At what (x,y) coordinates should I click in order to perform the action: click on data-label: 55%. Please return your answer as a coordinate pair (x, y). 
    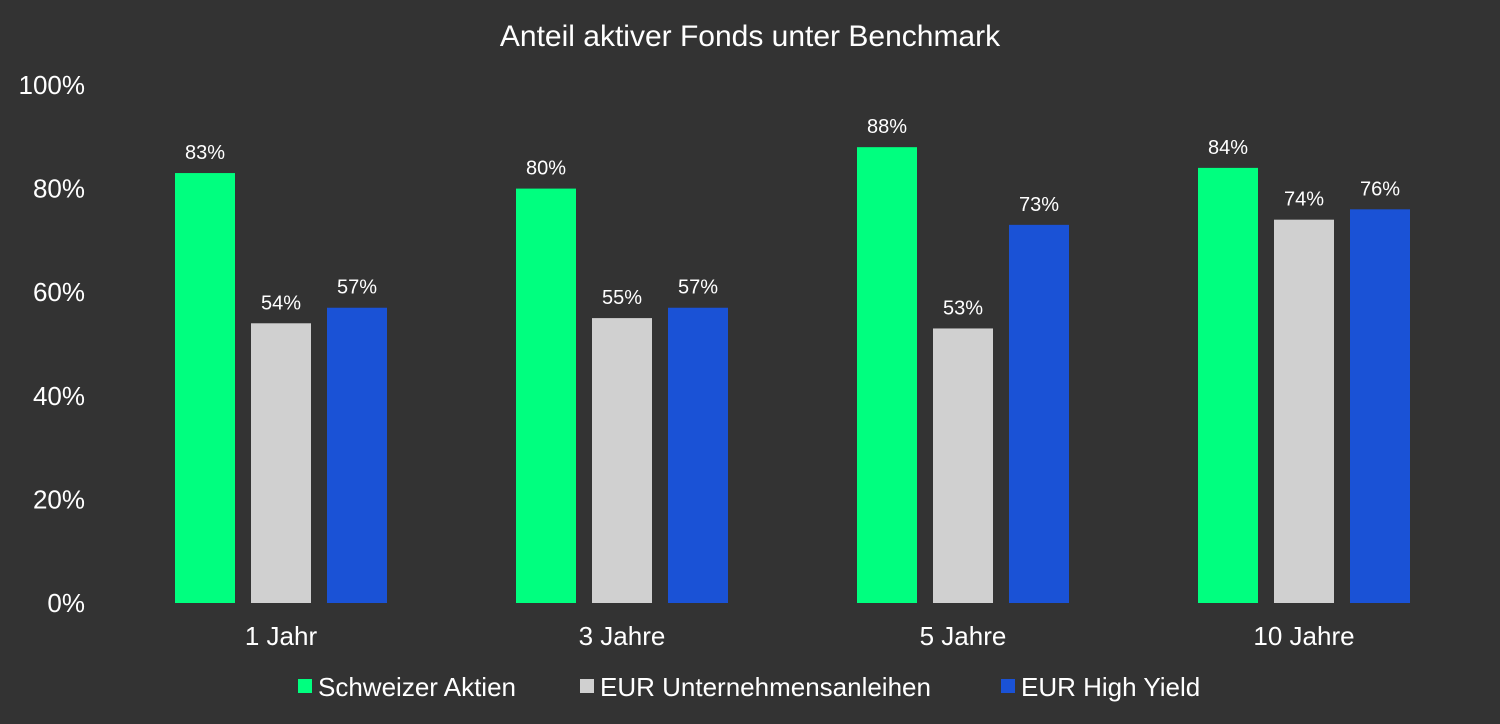
    Looking at the image, I should click on (622, 298).